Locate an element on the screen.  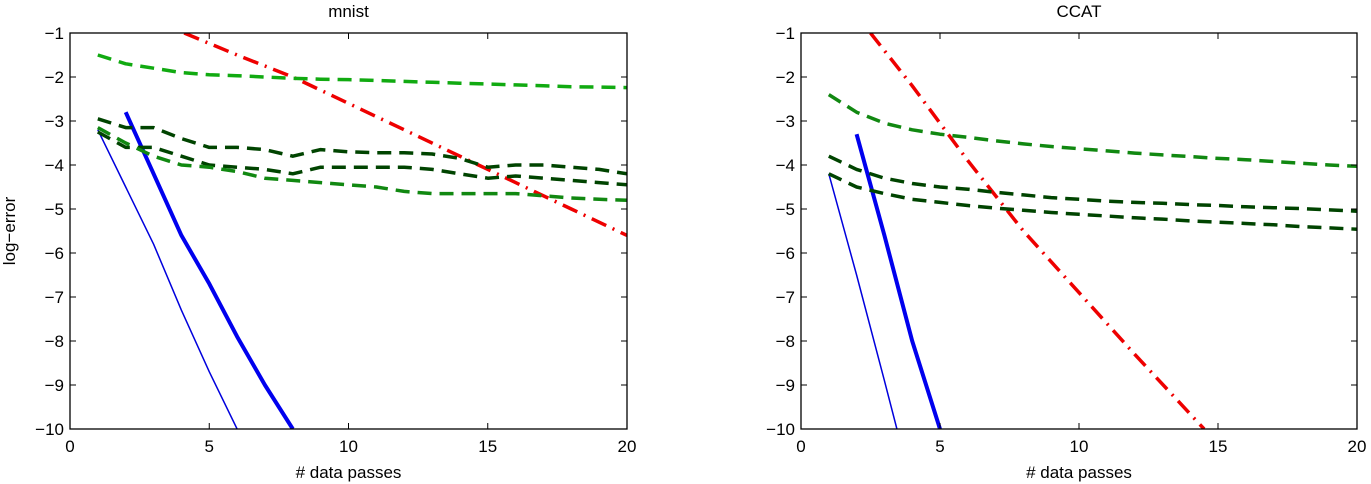
series-red-dashdot is located at coordinates (405, 135).